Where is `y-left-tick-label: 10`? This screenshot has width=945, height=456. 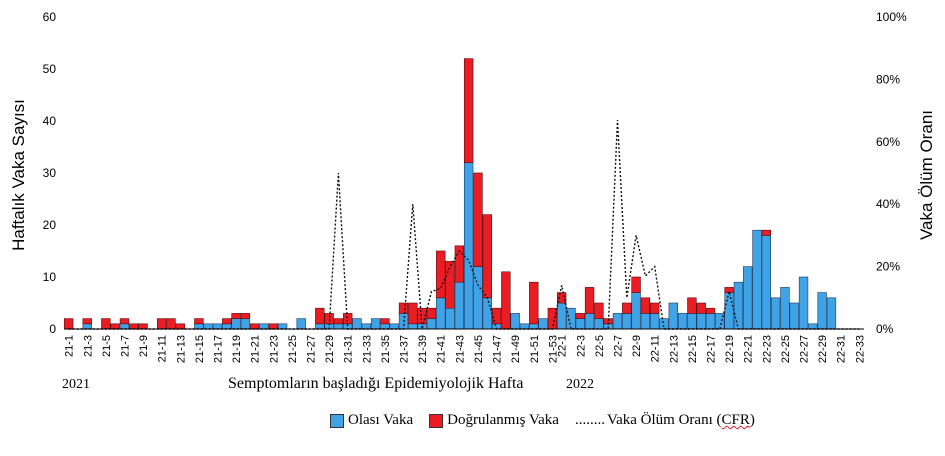 y-left-tick-label: 10 is located at coordinates (50, 277).